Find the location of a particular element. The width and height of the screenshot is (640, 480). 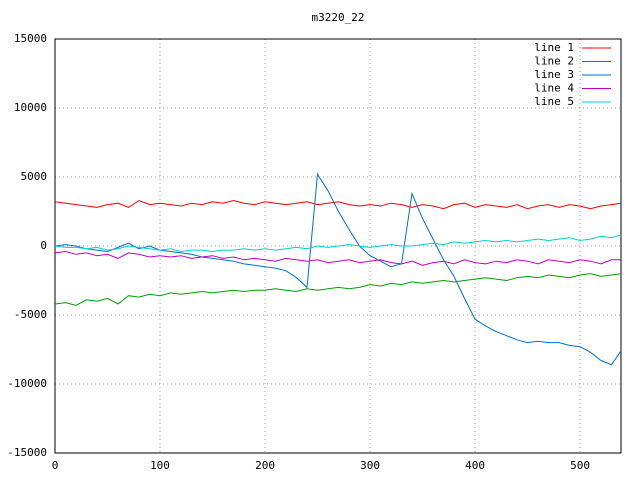

x-tick-label: 500 is located at coordinates (580, 465).